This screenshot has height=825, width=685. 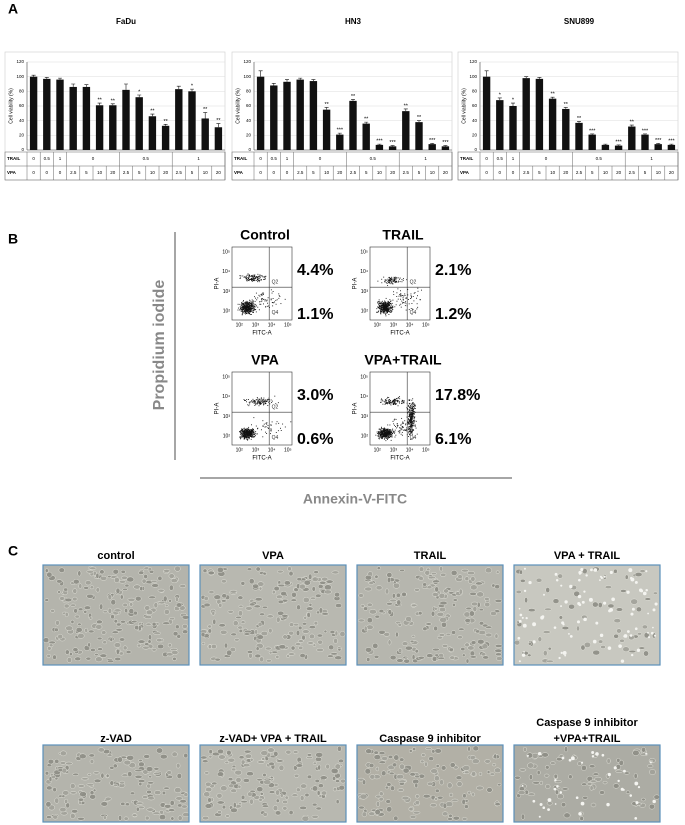 I want to click on table-cell: 10, so click(x=433, y=172).